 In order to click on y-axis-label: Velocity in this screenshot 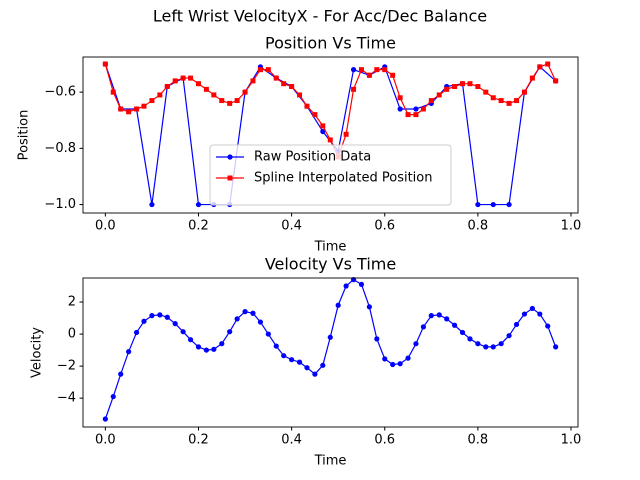, I will do `click(37, 352)`.